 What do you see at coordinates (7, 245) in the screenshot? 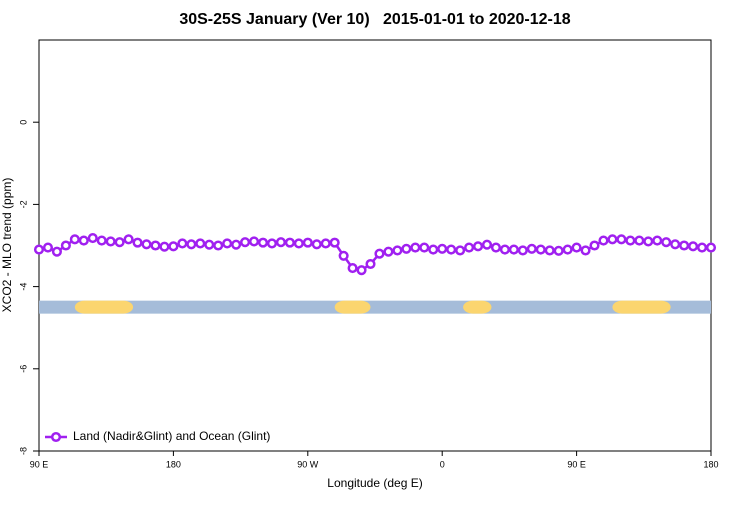
I see `y-axis-label: XCO2 - MLO trend (ppm)` at bounding box center [7, 245].